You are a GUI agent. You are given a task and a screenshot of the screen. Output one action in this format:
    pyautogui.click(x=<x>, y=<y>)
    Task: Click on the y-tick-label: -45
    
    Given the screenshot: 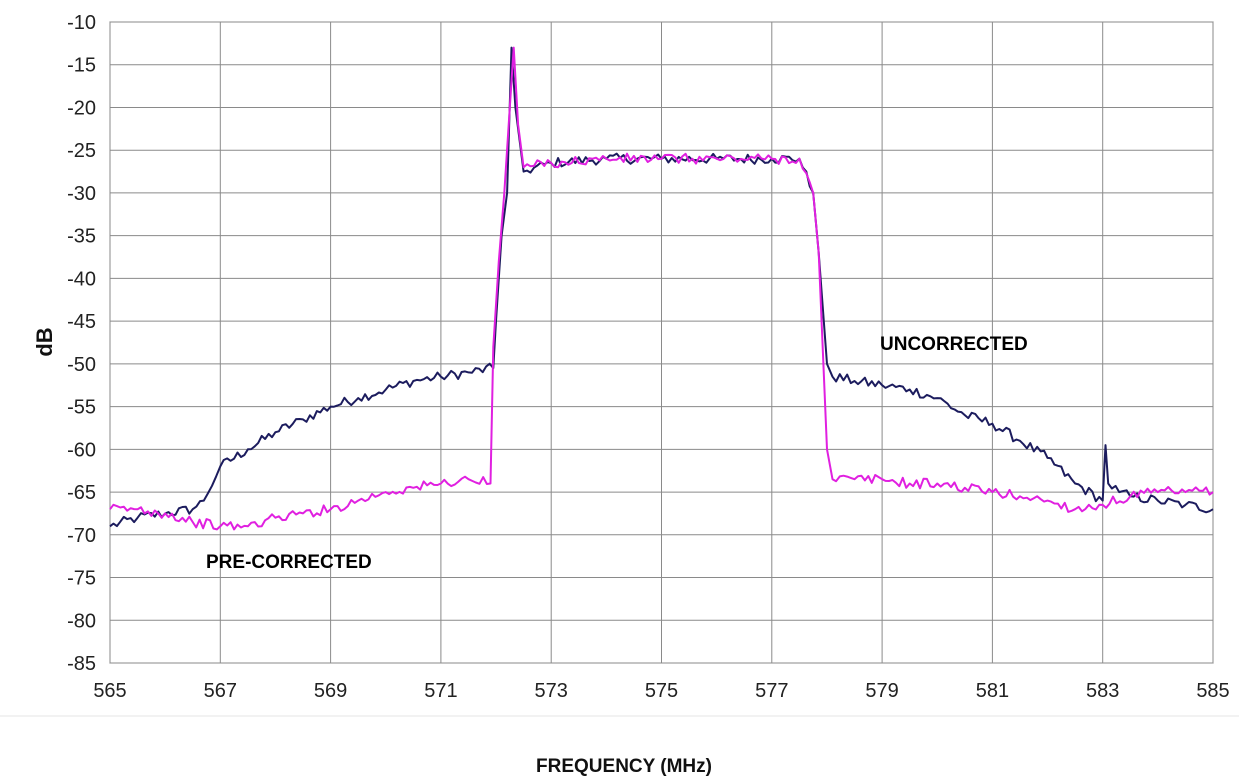 What is the action you would take?
    pyautogui.click(x=81, y=322)
    